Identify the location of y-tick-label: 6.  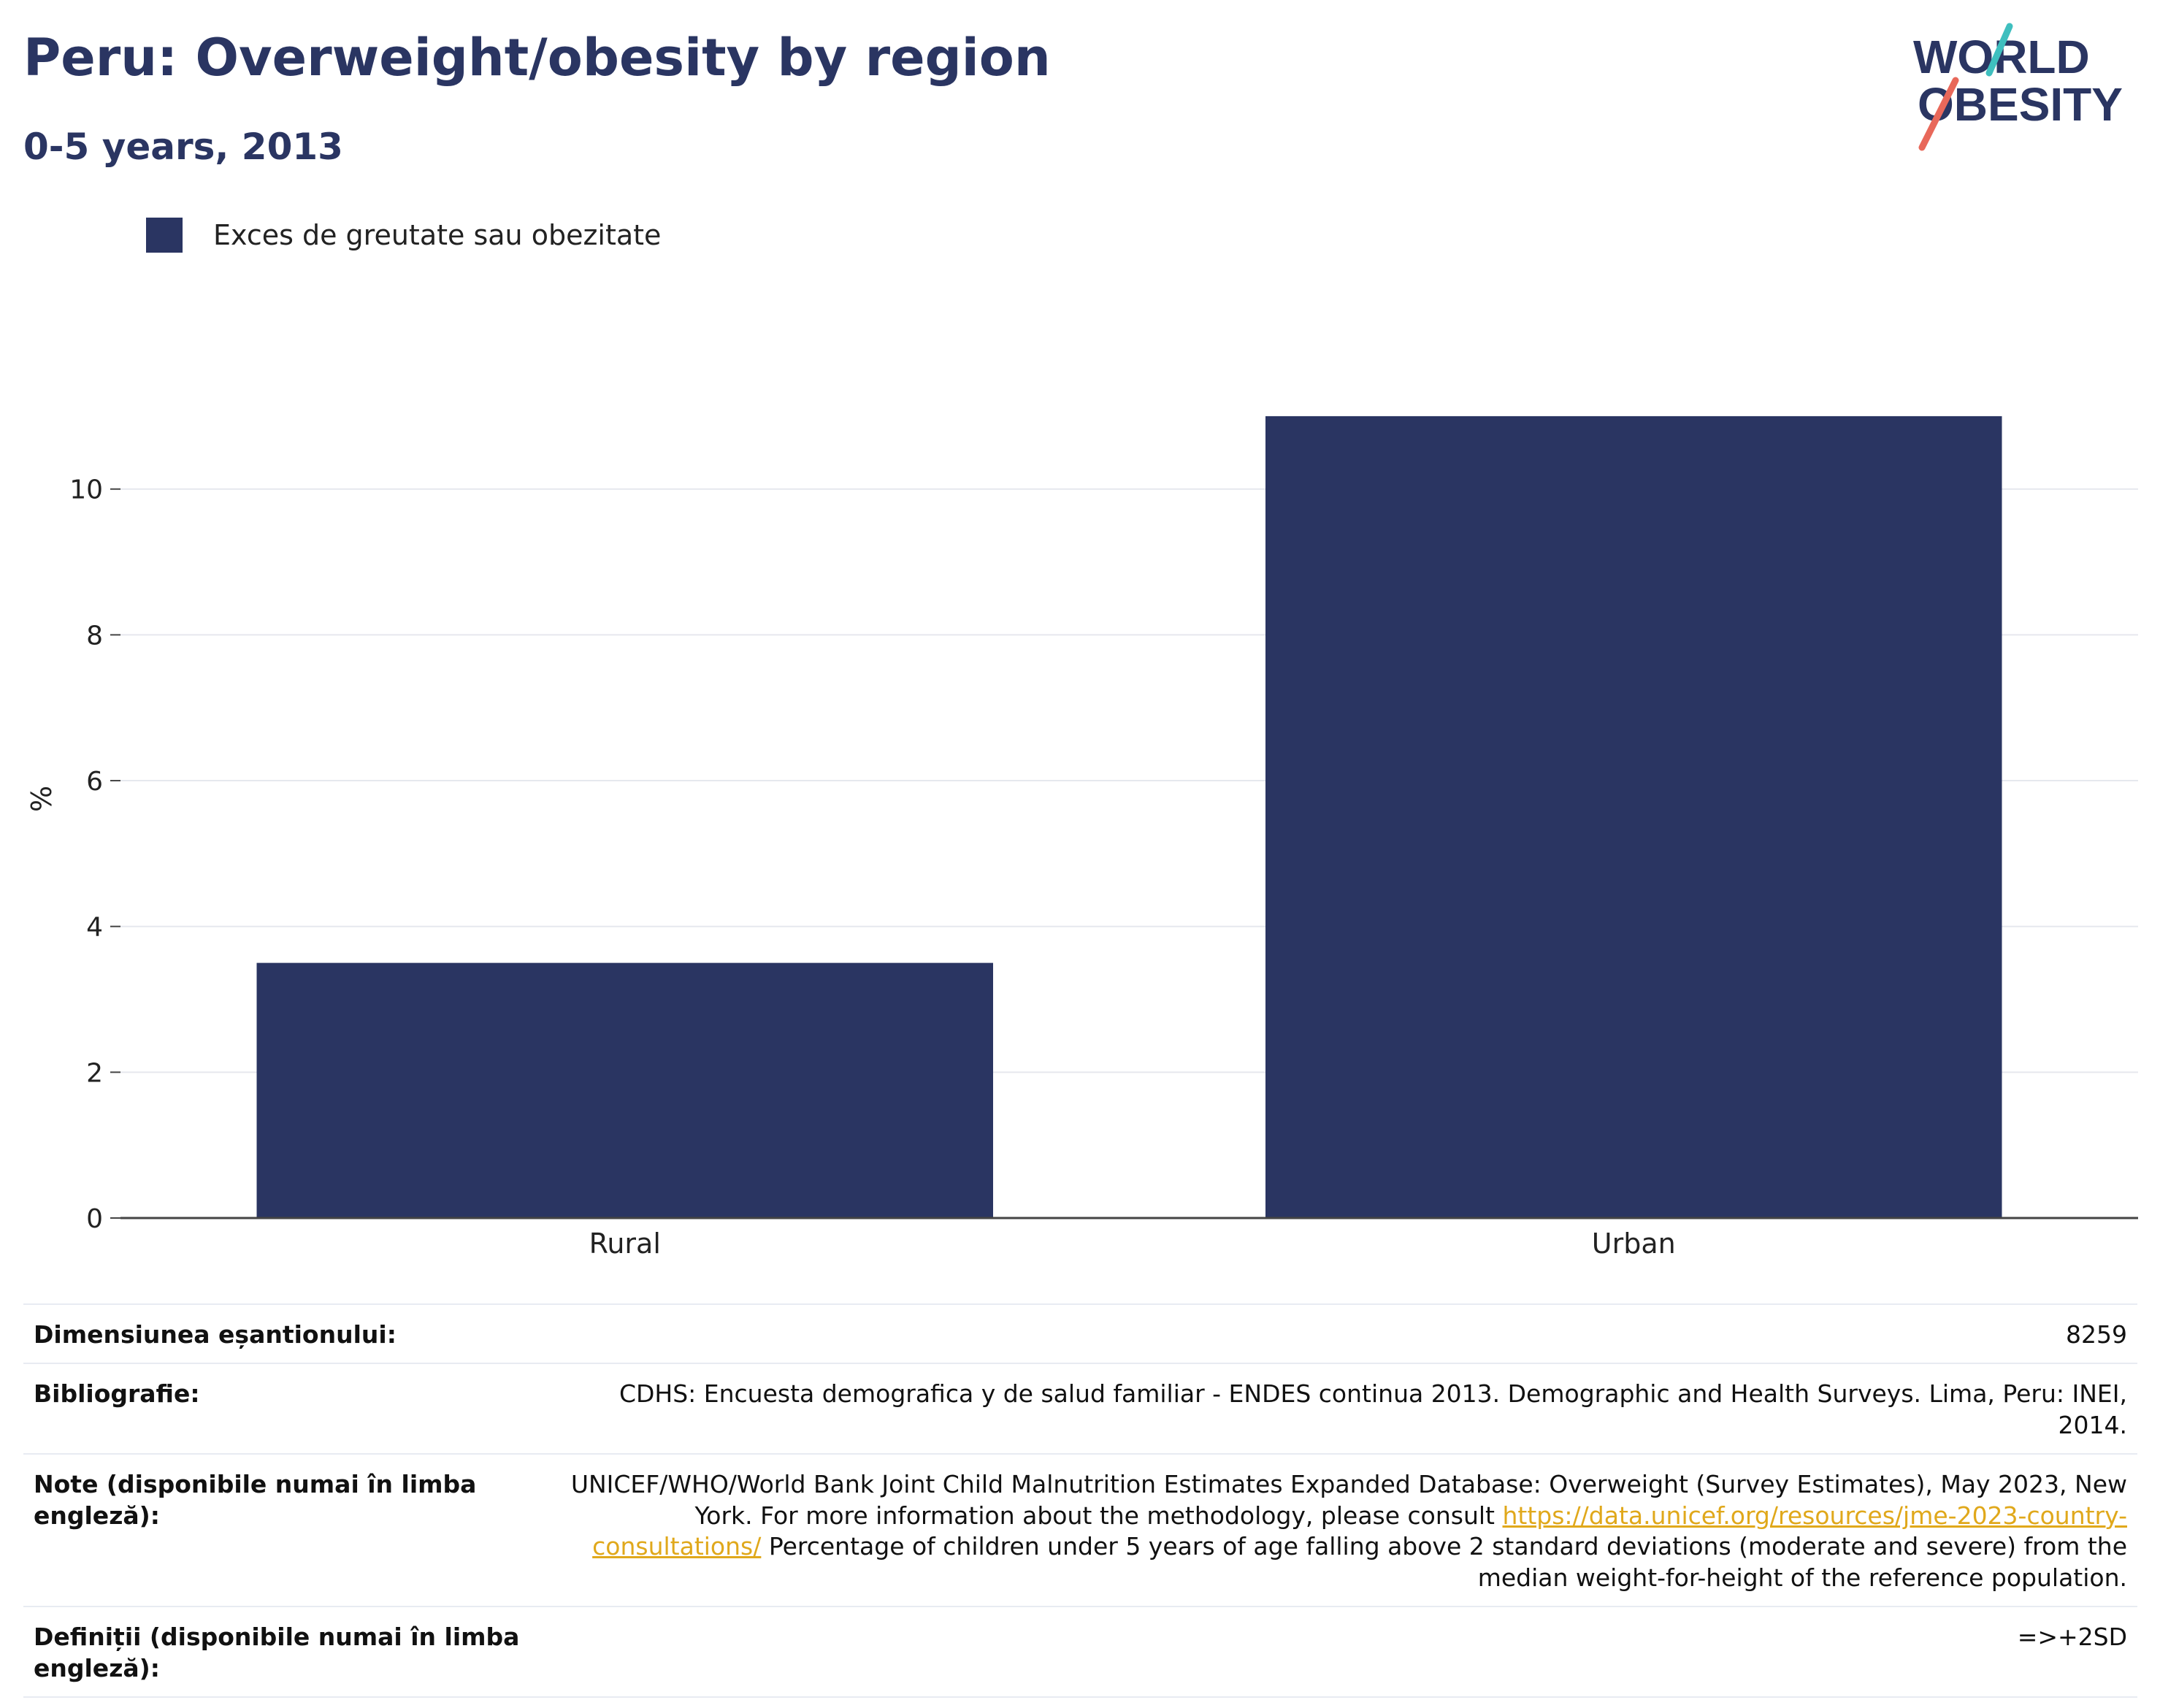
(94, 782).